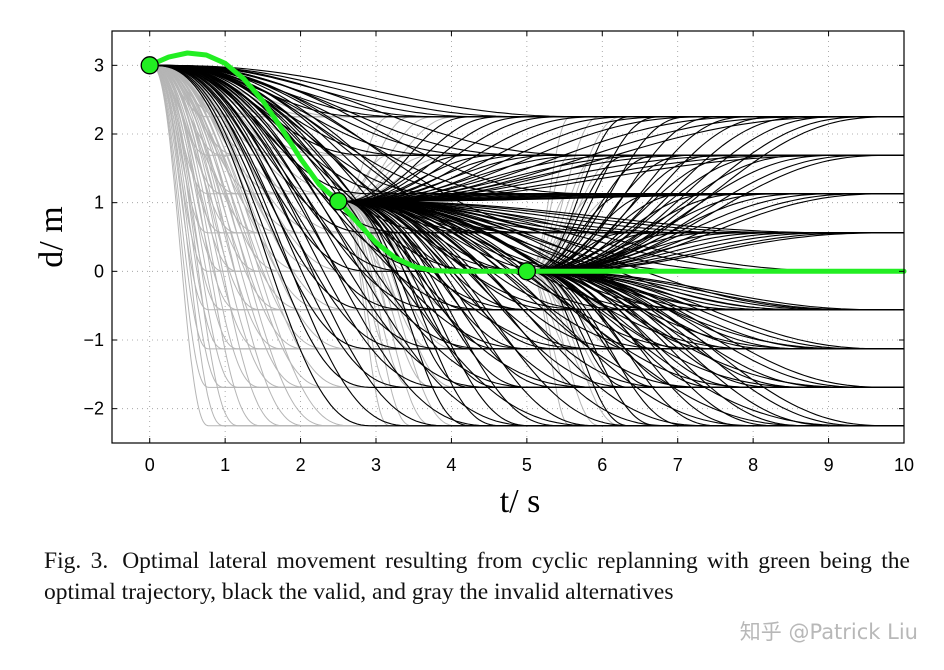 The width and height of the screenshot is (944, 670). Describe the element at coordinates (753, 465) in the screenshot. I see `x-tick-label: 8` at that location.